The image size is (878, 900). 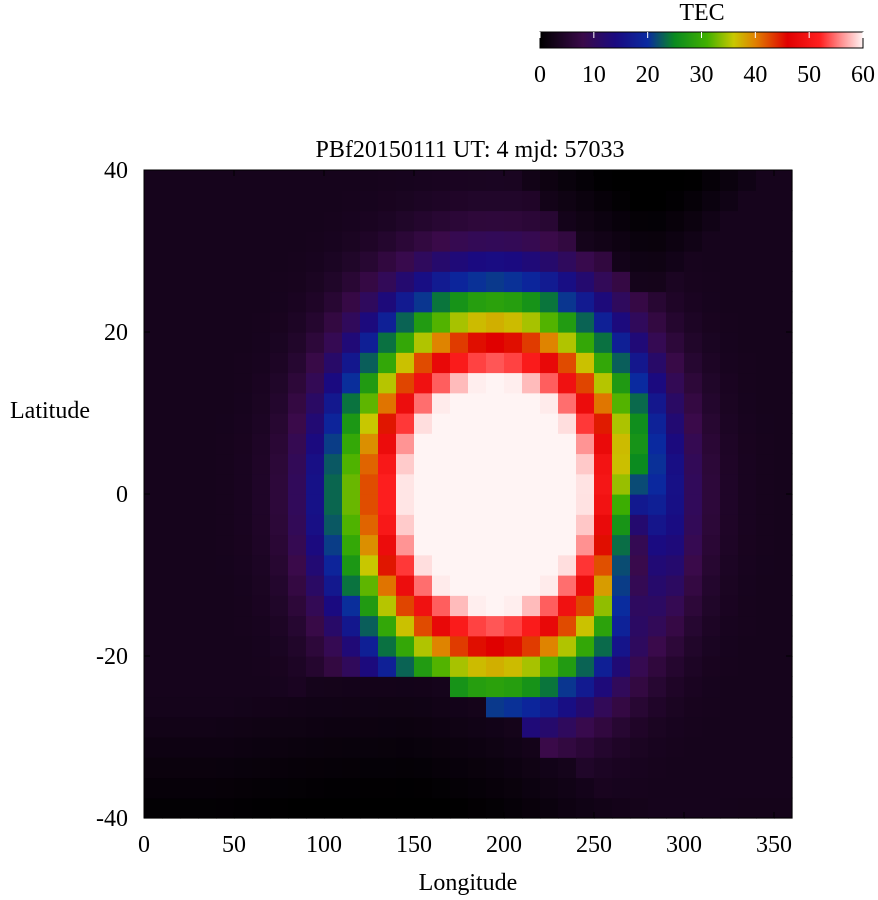 I want to click on x-tick-label: 150, so click(x=414, y=845).